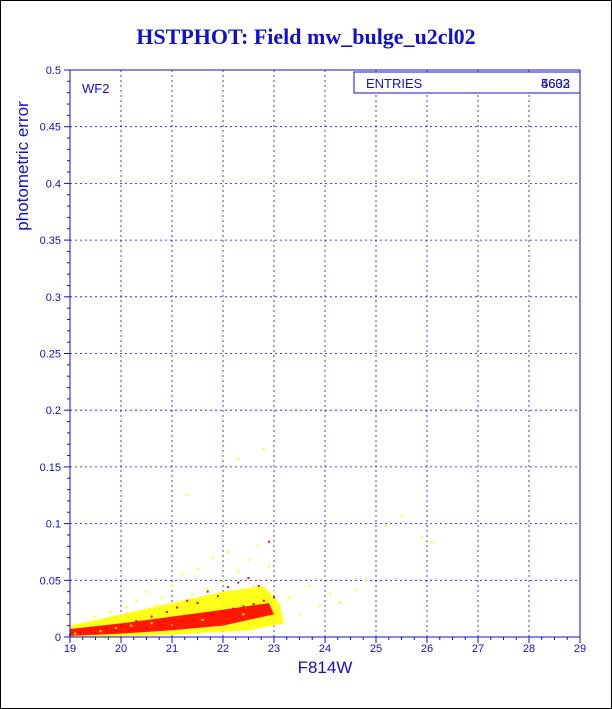 The height and width of the screenshot is (709, 612). I want to click on y-axis-title: photometric error, so click(22, 166).